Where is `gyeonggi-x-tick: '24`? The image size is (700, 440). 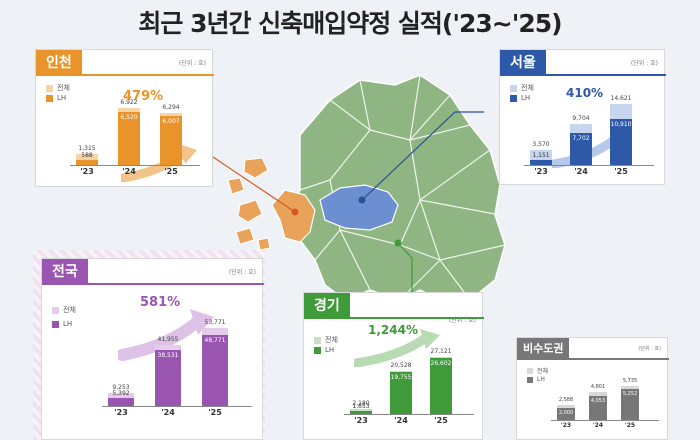
gyeonggi-x-tick: '24 is located at coordinates (401, 420).